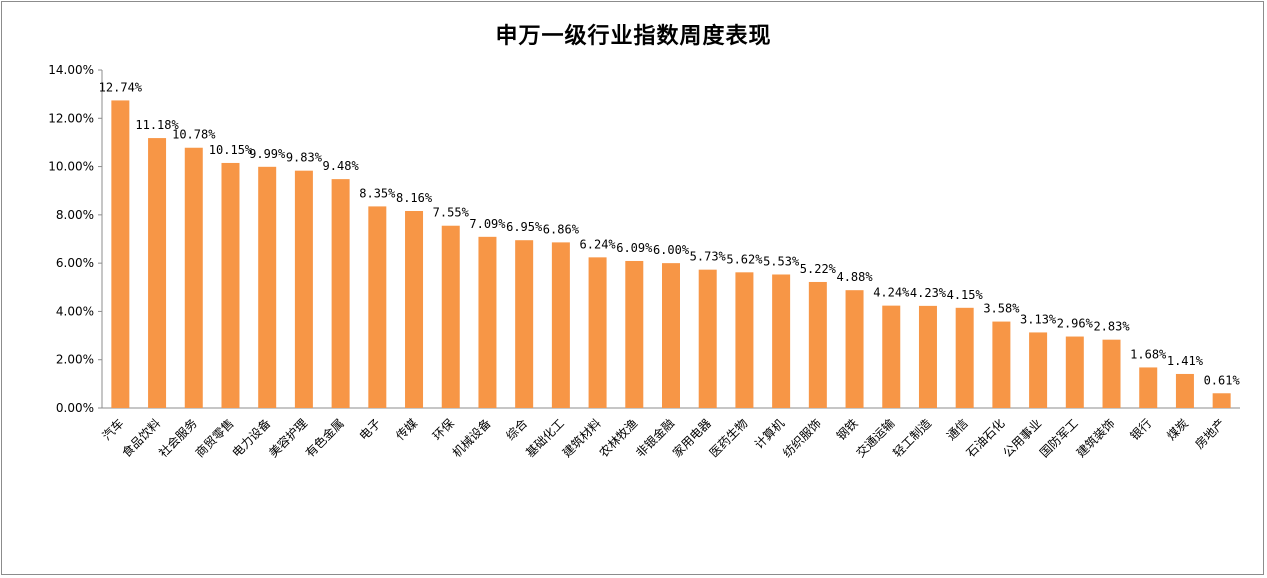 This screenshot has width=1267, height=578. I want to click on category-label: 计算机, so click(769, 434).